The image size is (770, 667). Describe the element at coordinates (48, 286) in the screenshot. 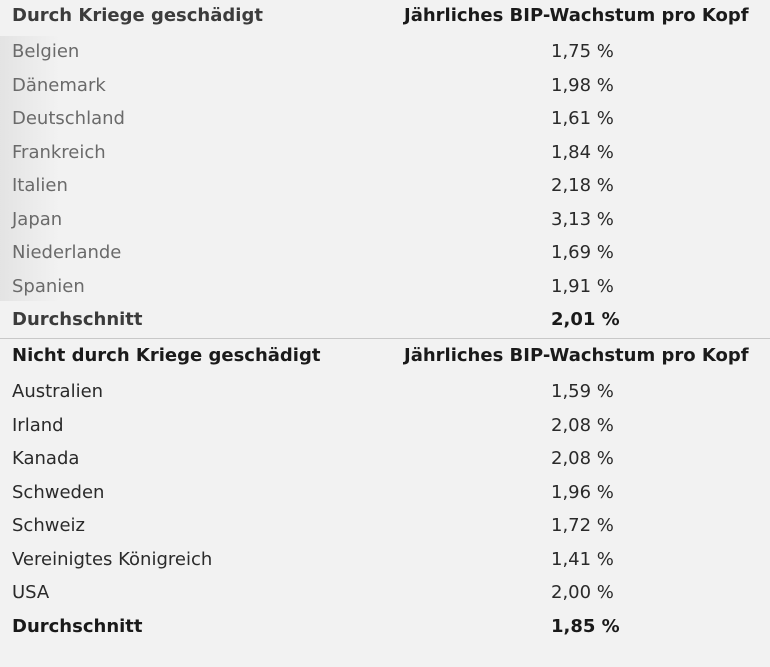

I see `country-cell: Spanien` at that location.